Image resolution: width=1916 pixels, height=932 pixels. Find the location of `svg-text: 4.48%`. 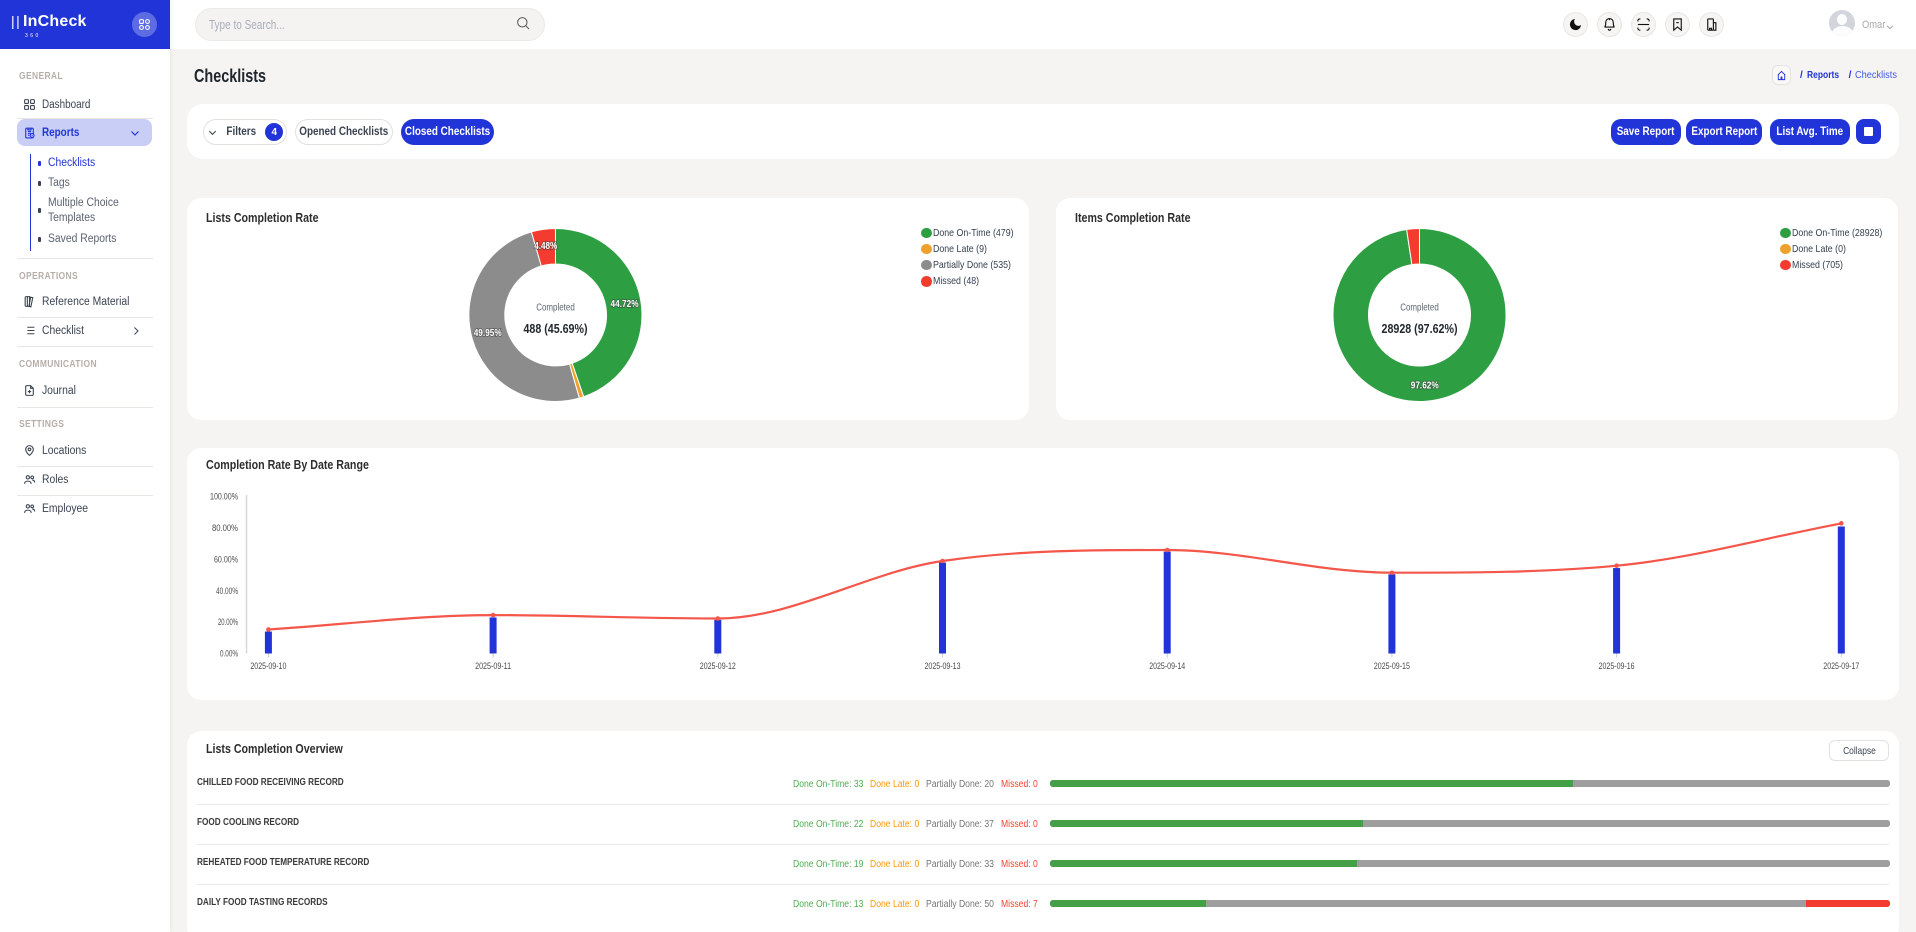

svg-text: 4.48% is located at coordinates (545, 246).